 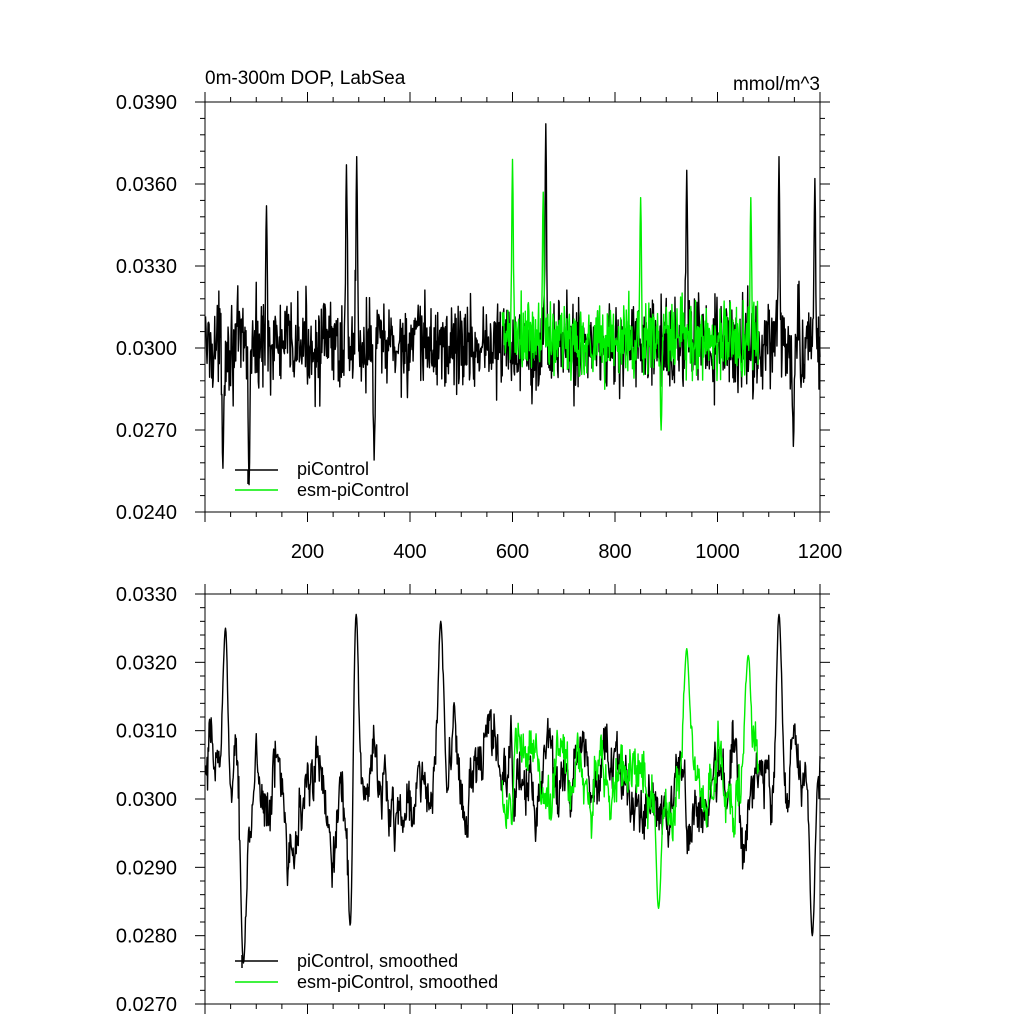 I want to click on series-line-esm-picontrol-smoothed, so click(x=630, y=778).